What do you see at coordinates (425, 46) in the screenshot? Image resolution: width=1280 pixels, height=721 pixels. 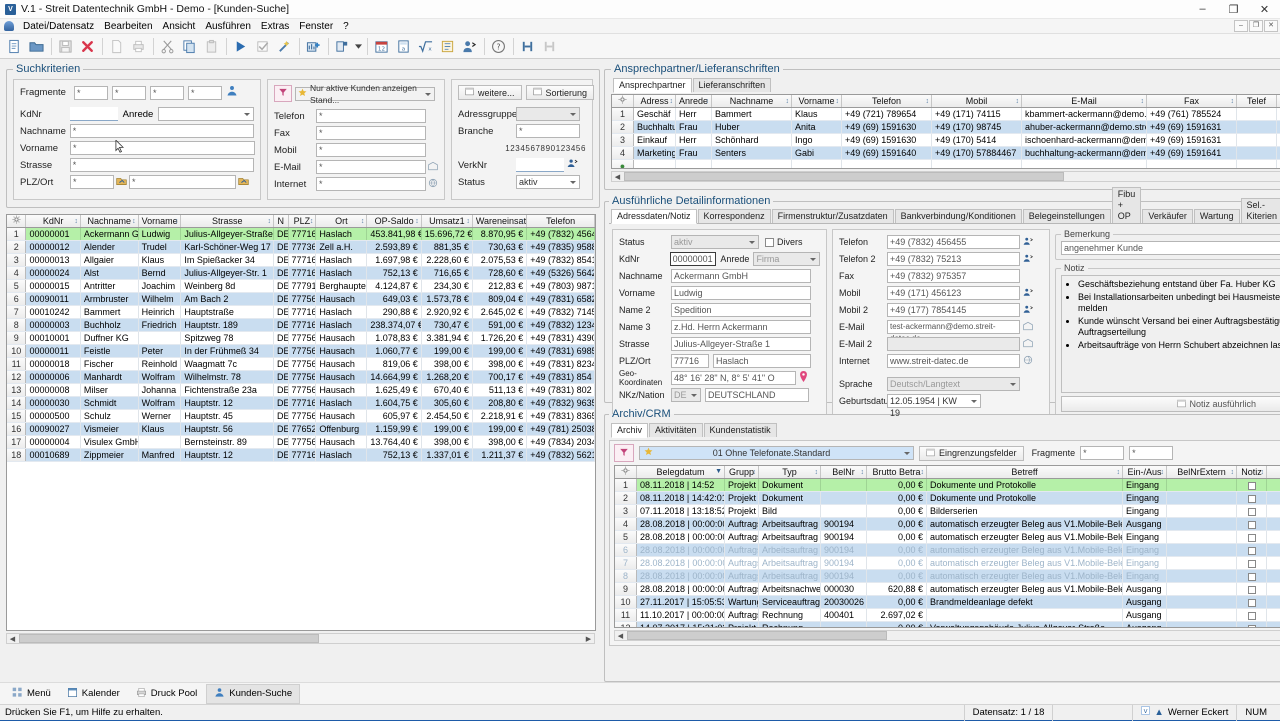 I see `sqrt-icon: x` at bounding box center [425, 46].